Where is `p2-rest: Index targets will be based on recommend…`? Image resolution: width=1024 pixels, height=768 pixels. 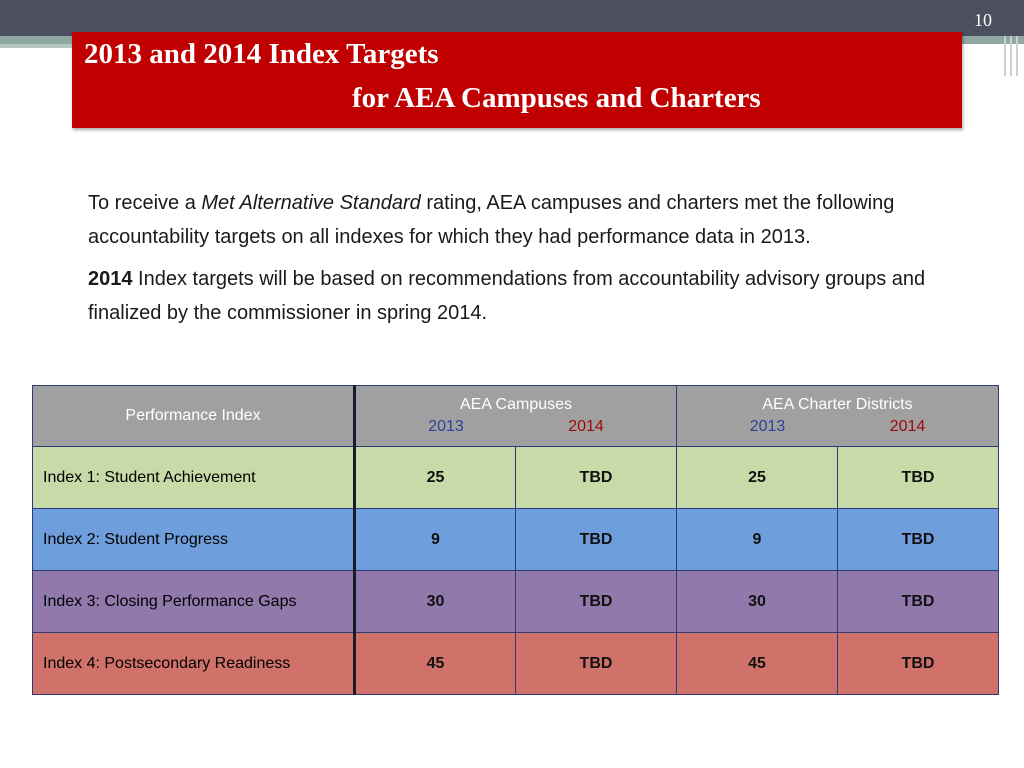
p2-rest: Index targets will be based on recommend… is located at coordinates (507, 296).